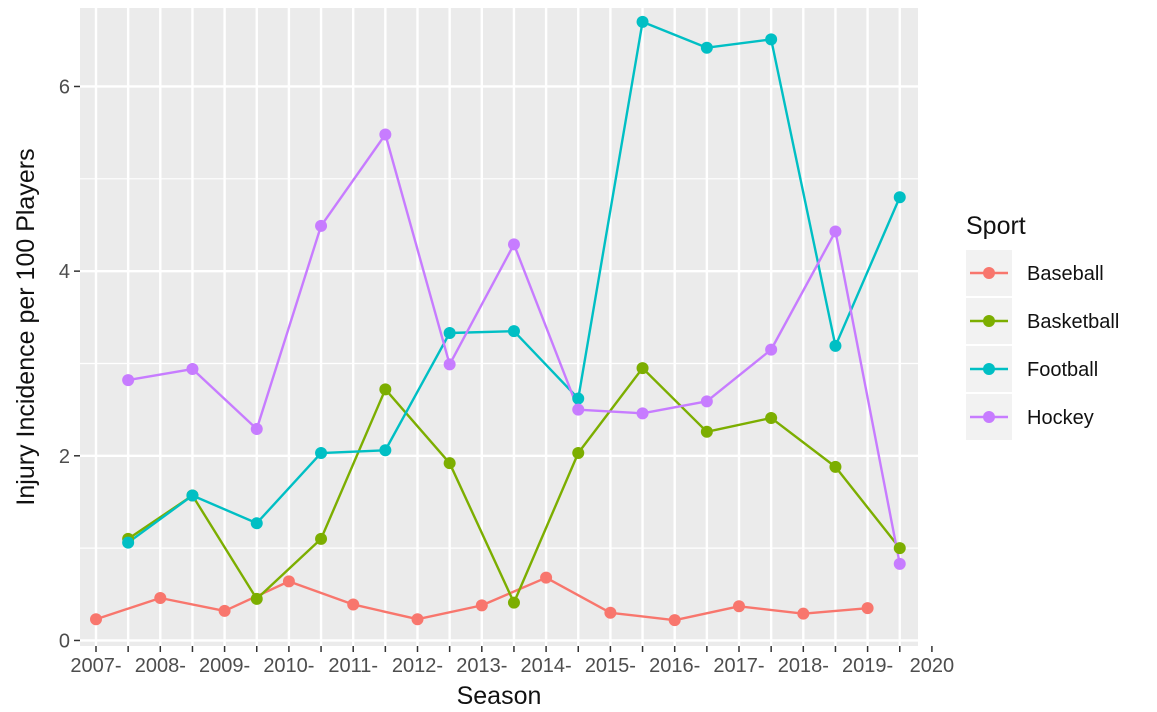 The width and height of the screenshot is (1157, 712). Describe the element at coordinates (26, 326) in the screenshot. I see `y-axis-title: Injury Incidence per 100 Players` at that location.